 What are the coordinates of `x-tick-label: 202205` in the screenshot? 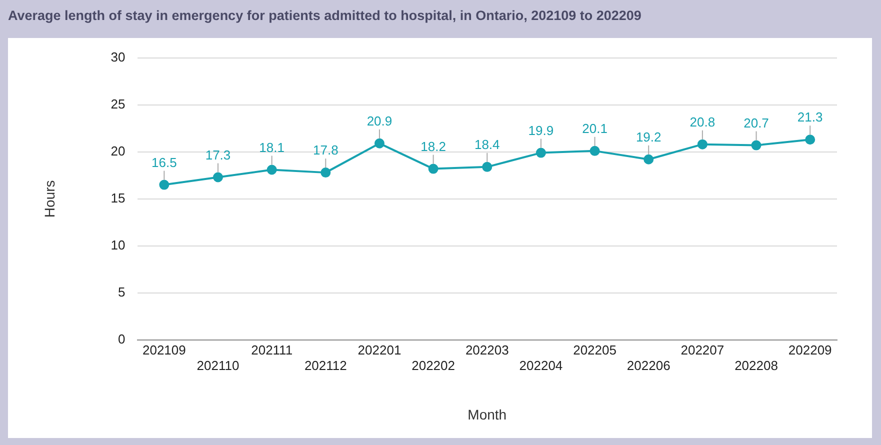 It's located at (594, 350).